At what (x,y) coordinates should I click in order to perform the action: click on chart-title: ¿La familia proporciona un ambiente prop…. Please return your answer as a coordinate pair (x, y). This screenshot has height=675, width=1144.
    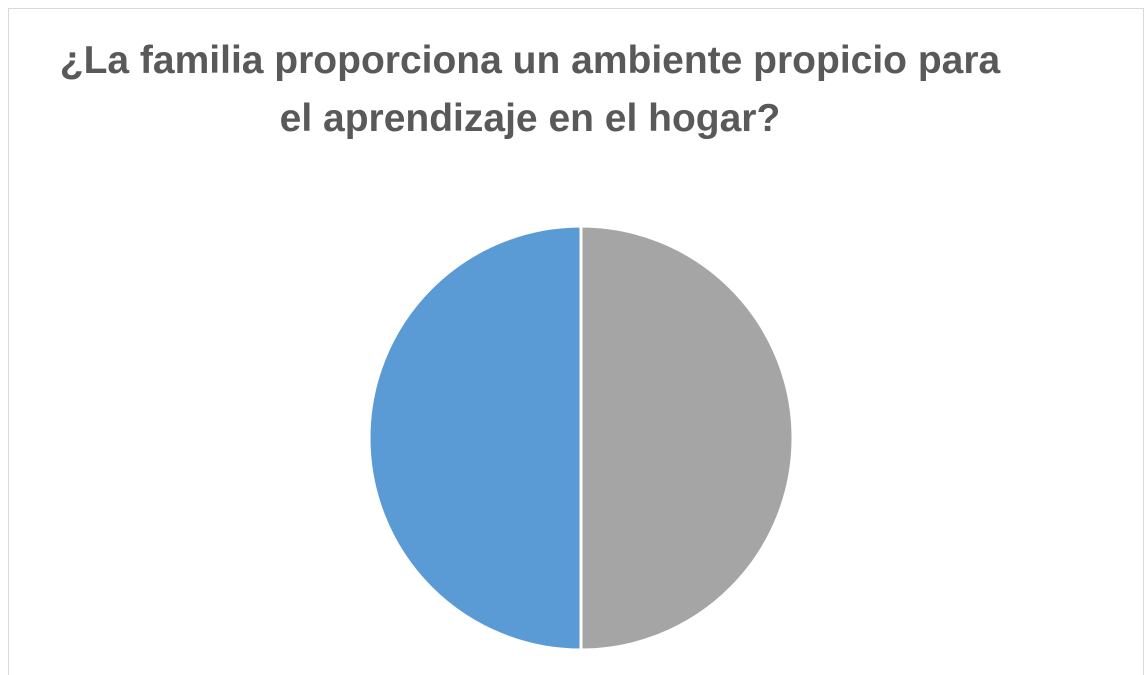
    Looking at the image, I should click on (530, 89).